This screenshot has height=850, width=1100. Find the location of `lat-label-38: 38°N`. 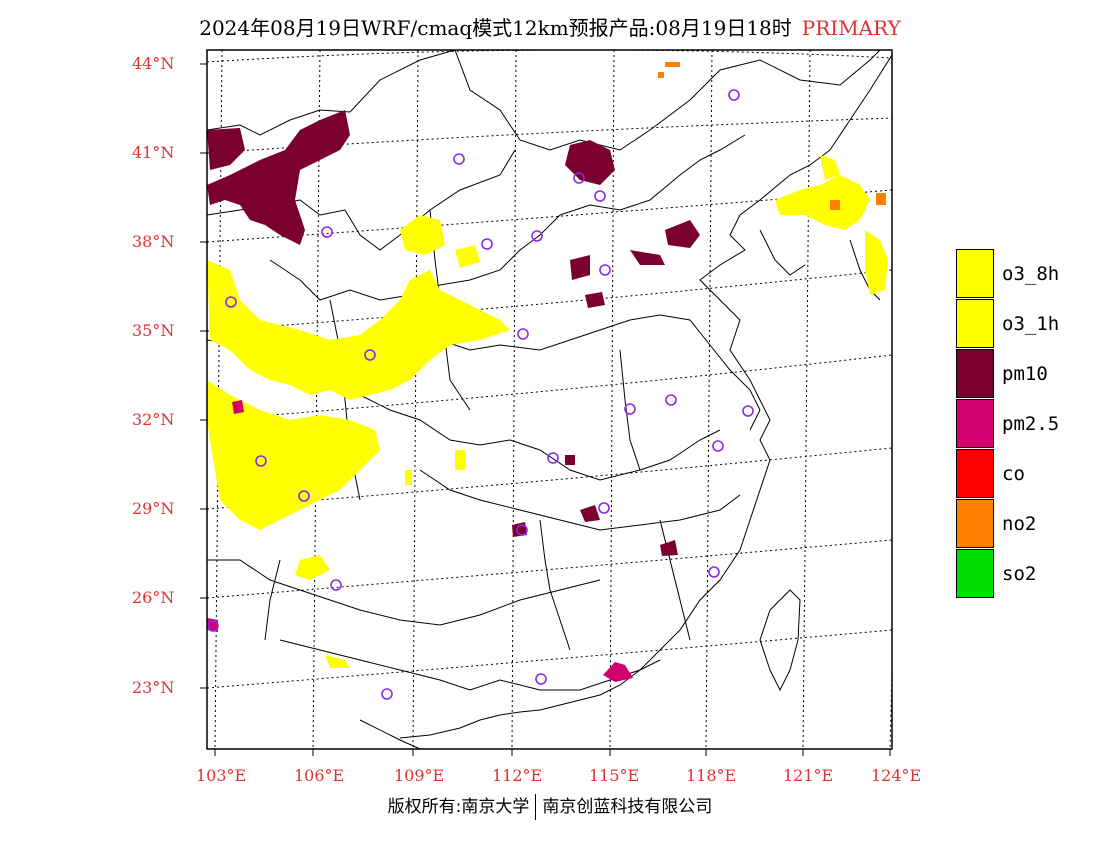

lat-label-38: 38°N is located at coordinates (153, 241).